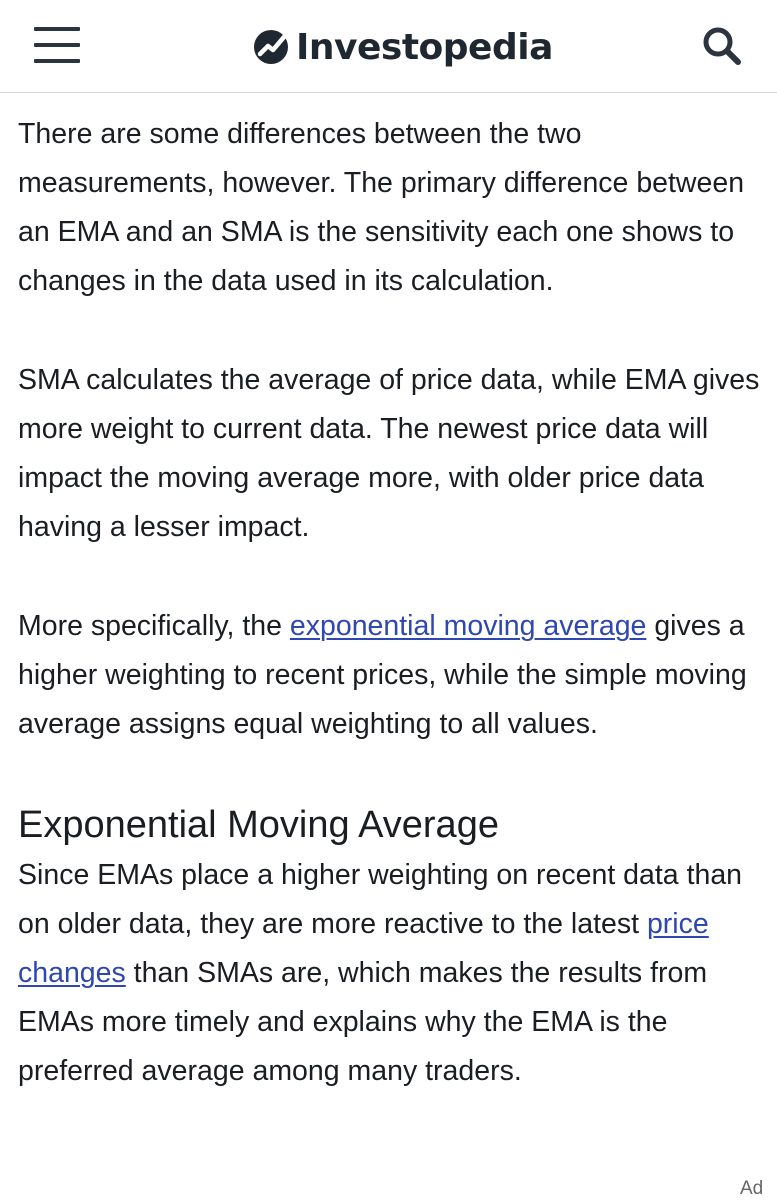  I want to click on investopedia-logo-icon, so click(271, 47).